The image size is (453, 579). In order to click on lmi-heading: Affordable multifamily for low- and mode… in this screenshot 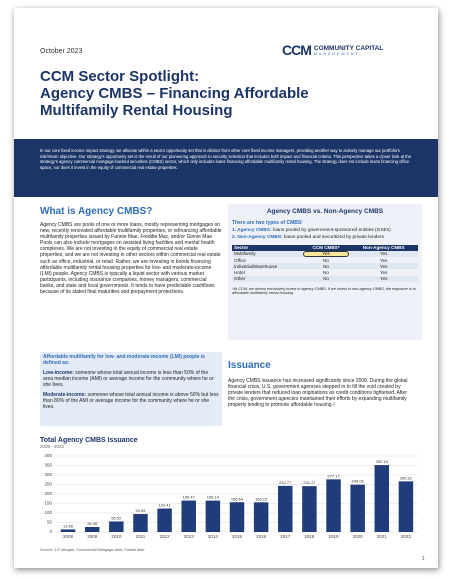, I will do `click(124, 360)`.